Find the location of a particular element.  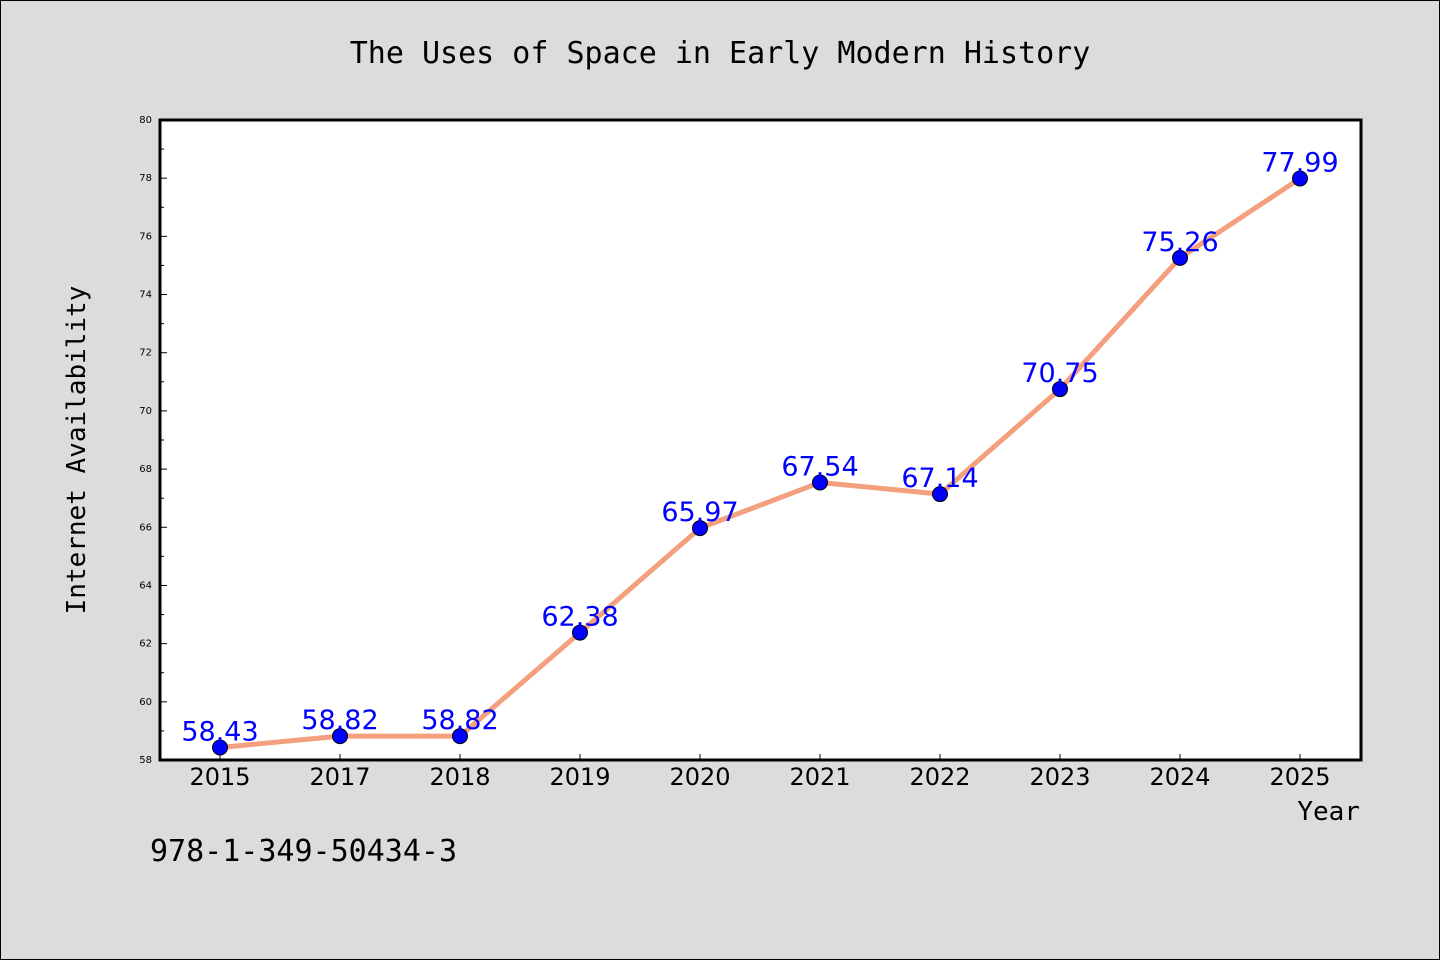

y-tick-label: 80 is located at coordinates (145, 120).